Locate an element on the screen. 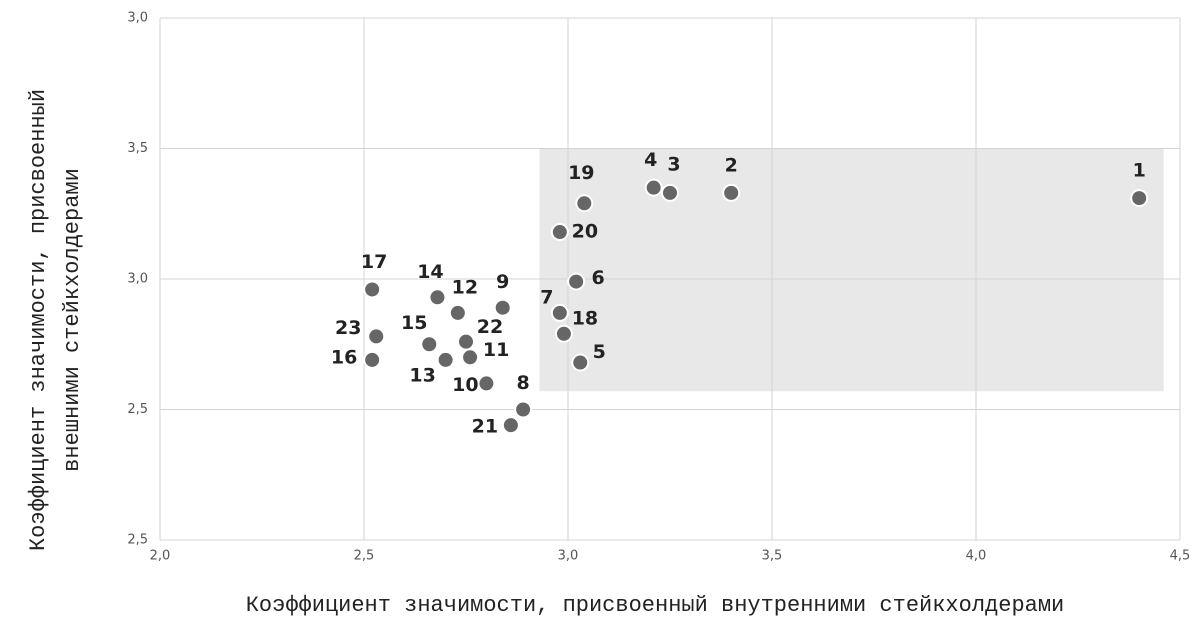  point-label: 14 is located at coordinates (430, 272).